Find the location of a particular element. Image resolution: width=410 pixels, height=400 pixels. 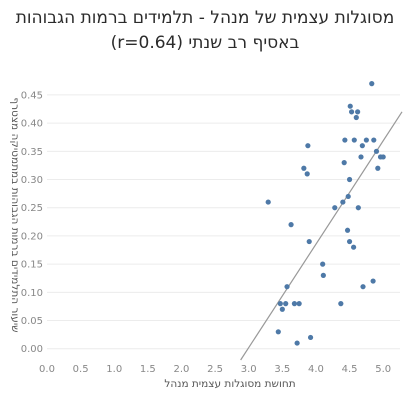

y-tick-label: 0.45 is located at coordinates (32, 95).